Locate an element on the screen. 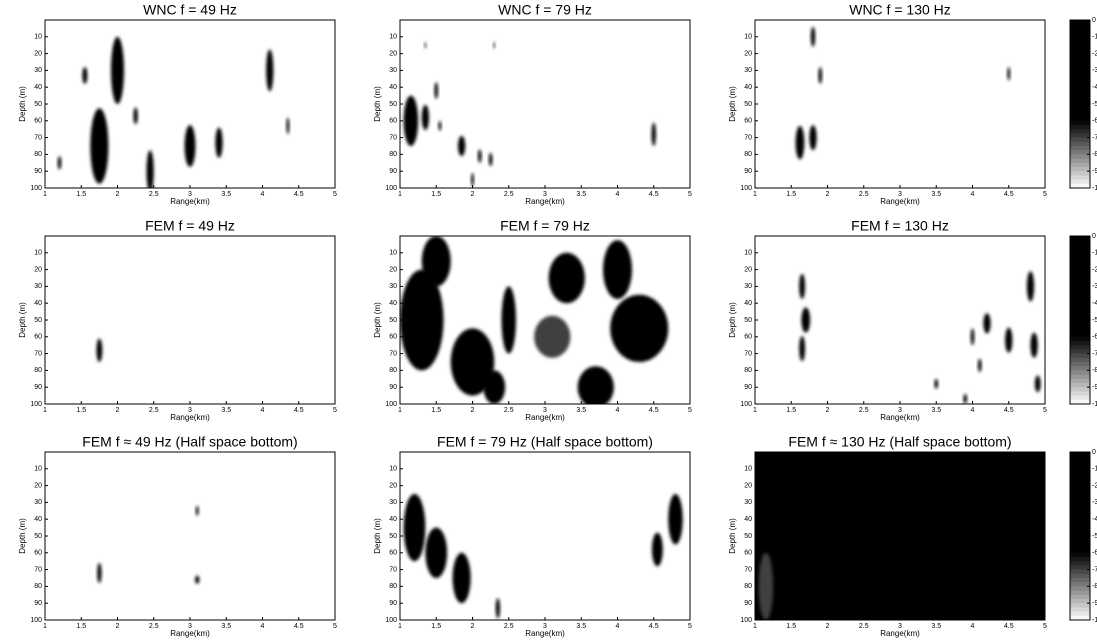 This screenshot has width=1097, height=640. colorbar-tick-label: 0 is located at coordinates (1094, 20).